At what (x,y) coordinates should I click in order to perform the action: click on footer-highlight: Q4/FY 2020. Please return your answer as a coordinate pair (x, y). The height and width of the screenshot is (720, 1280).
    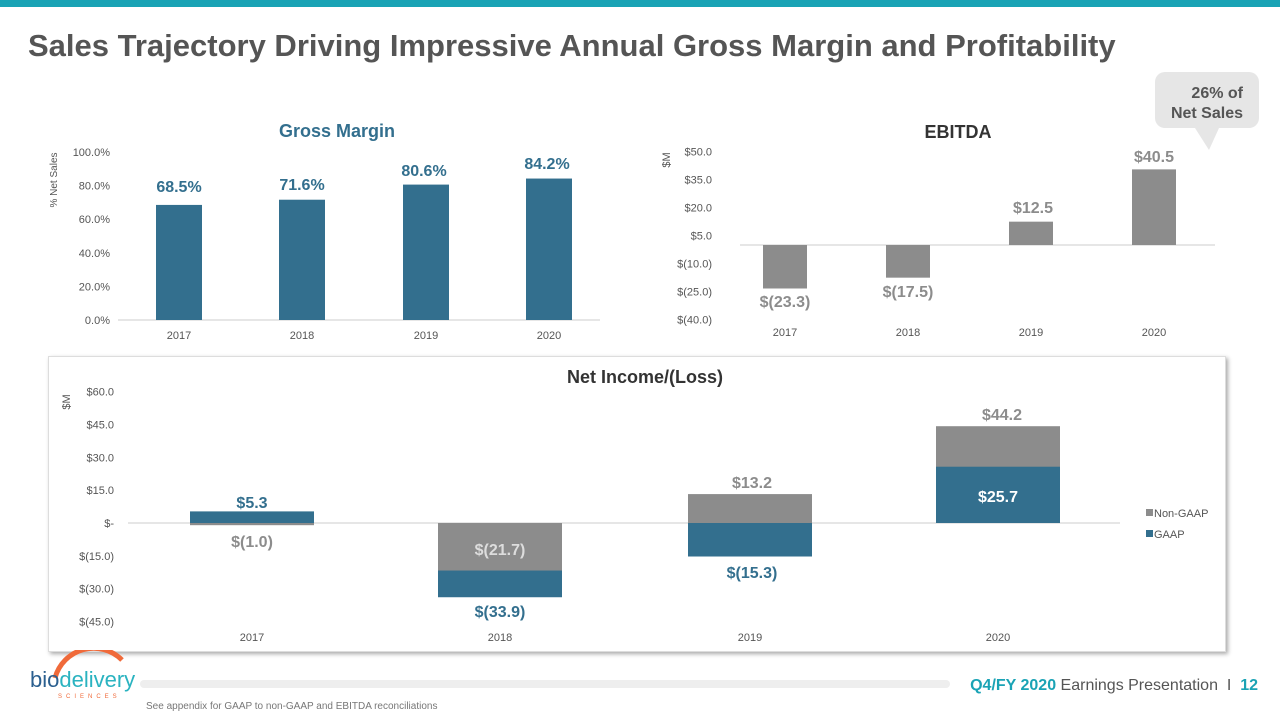
    Looking at the image, I should click on (1013, 685).